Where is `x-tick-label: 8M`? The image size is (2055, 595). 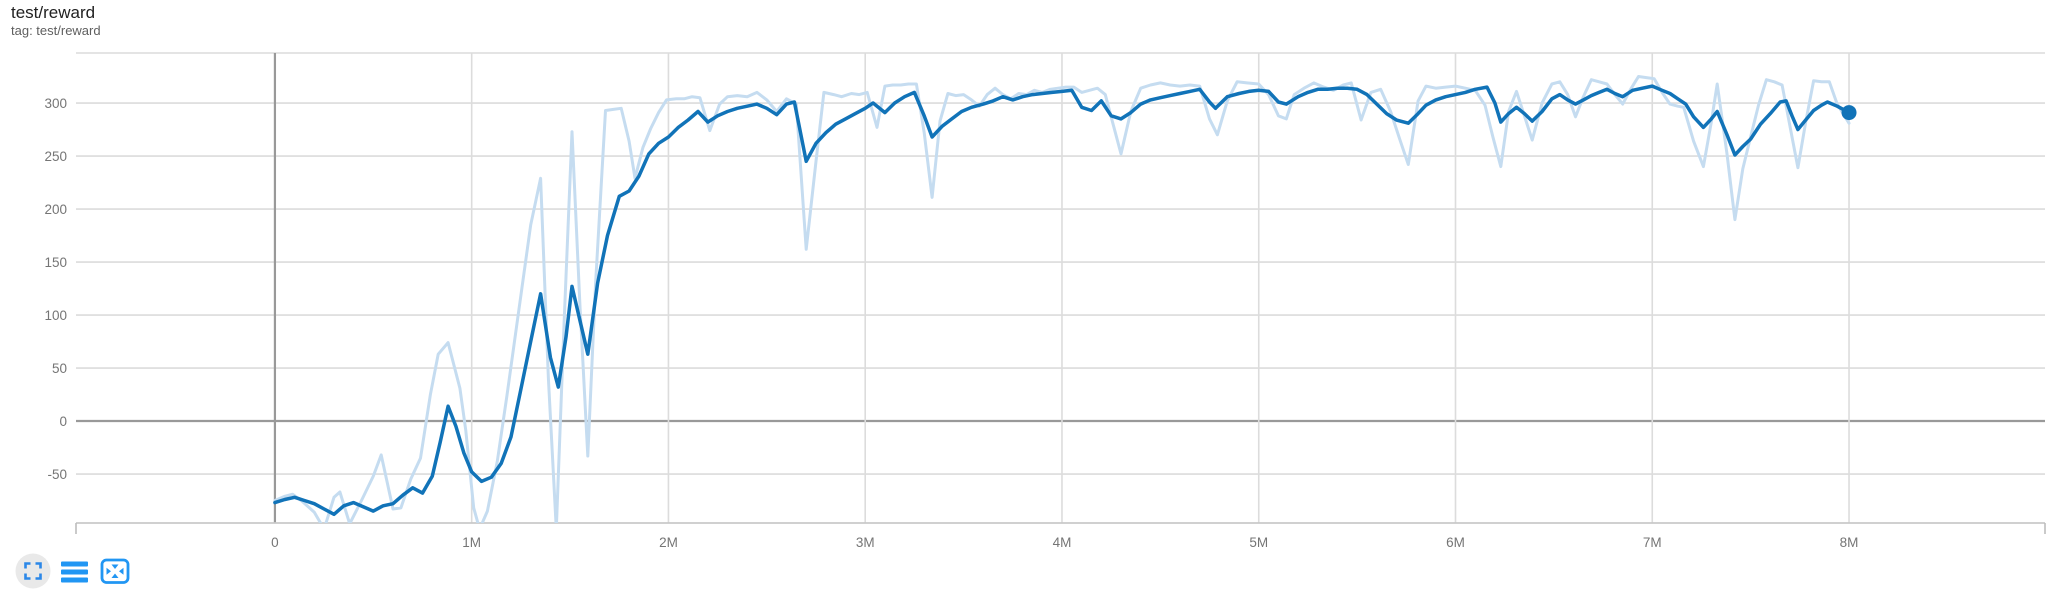 x-tick-label: 8M is located at coordinates (1849, 542).